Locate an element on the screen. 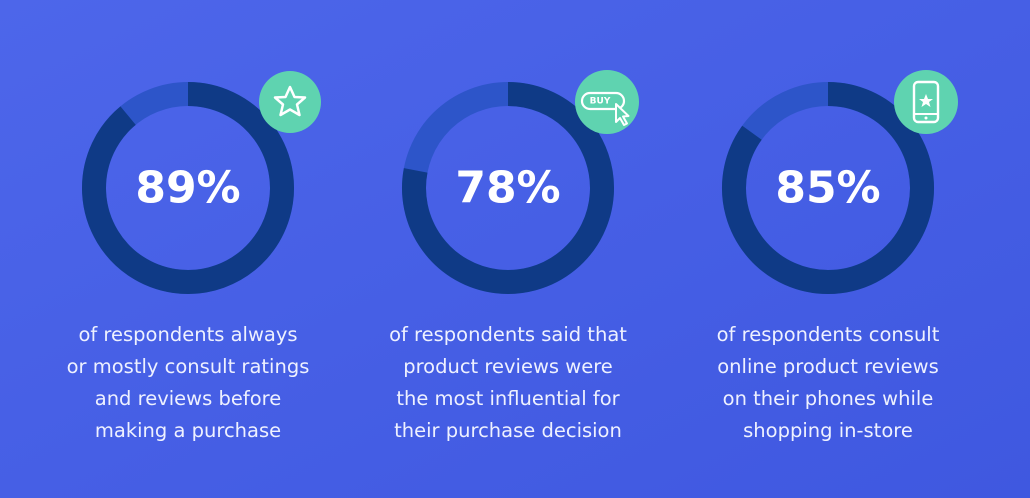 This screenshot has width=1030, height=498. caption-line: making a purchase is located at coordinates (188, 430).